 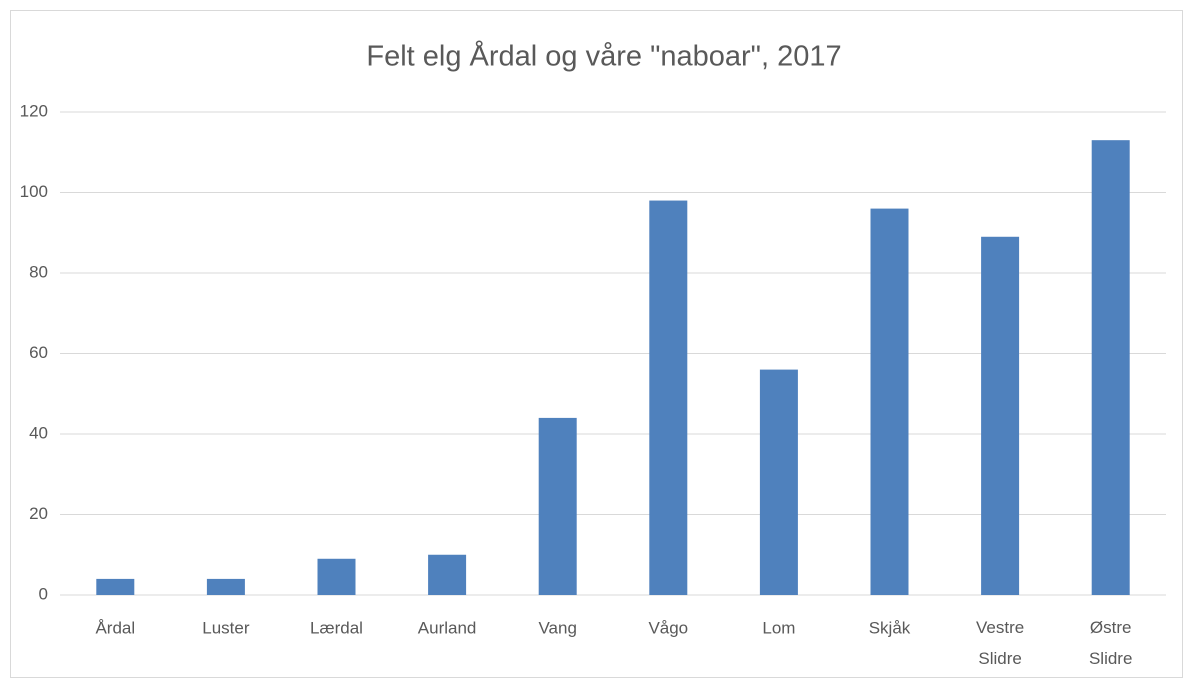 I want to click on y-tick-label: 100, so click(x=34, y=191).